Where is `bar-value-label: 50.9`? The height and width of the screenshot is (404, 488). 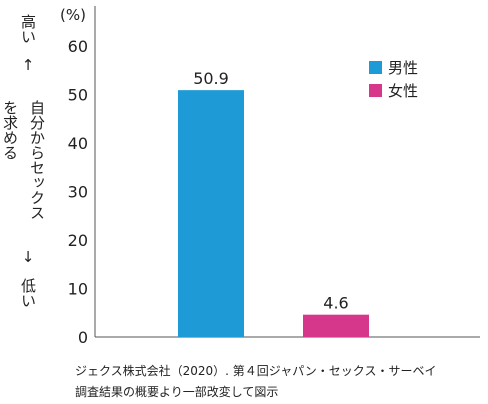 bar-value-label: 50.9 is located at coordinates (211, 78).